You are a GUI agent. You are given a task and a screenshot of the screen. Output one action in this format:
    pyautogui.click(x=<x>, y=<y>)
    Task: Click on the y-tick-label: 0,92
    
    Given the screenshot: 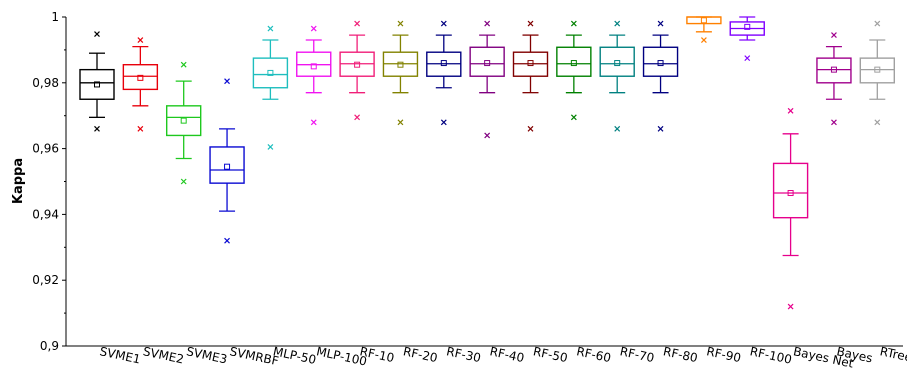 What is the action you would take?
    pyautogui.click(x=45, y=280)
    